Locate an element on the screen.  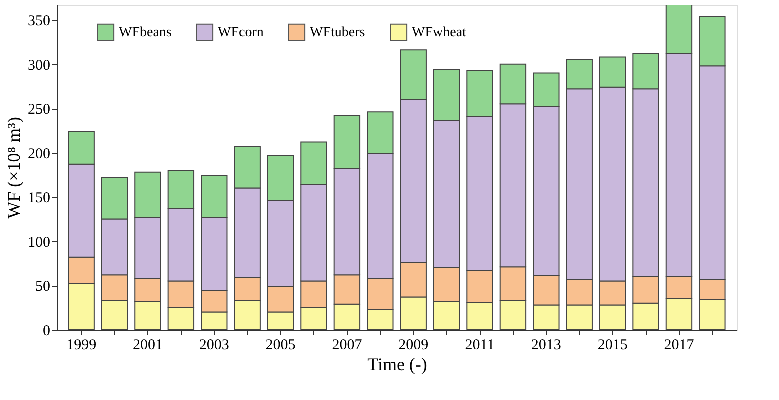
legend-label: WFwheat is located at coordinates (439, 32).